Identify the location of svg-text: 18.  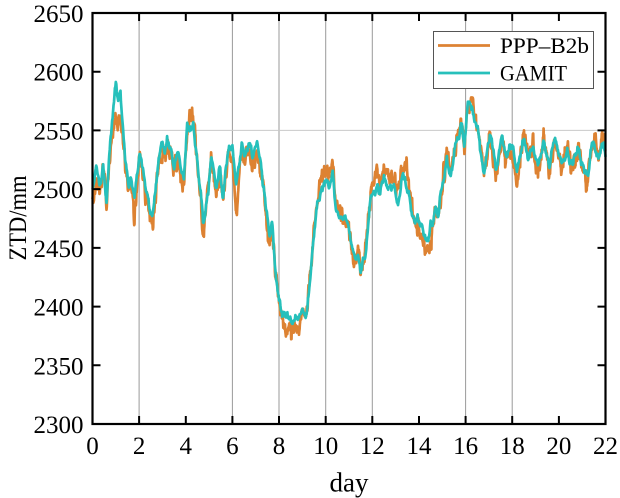
(512, 446).